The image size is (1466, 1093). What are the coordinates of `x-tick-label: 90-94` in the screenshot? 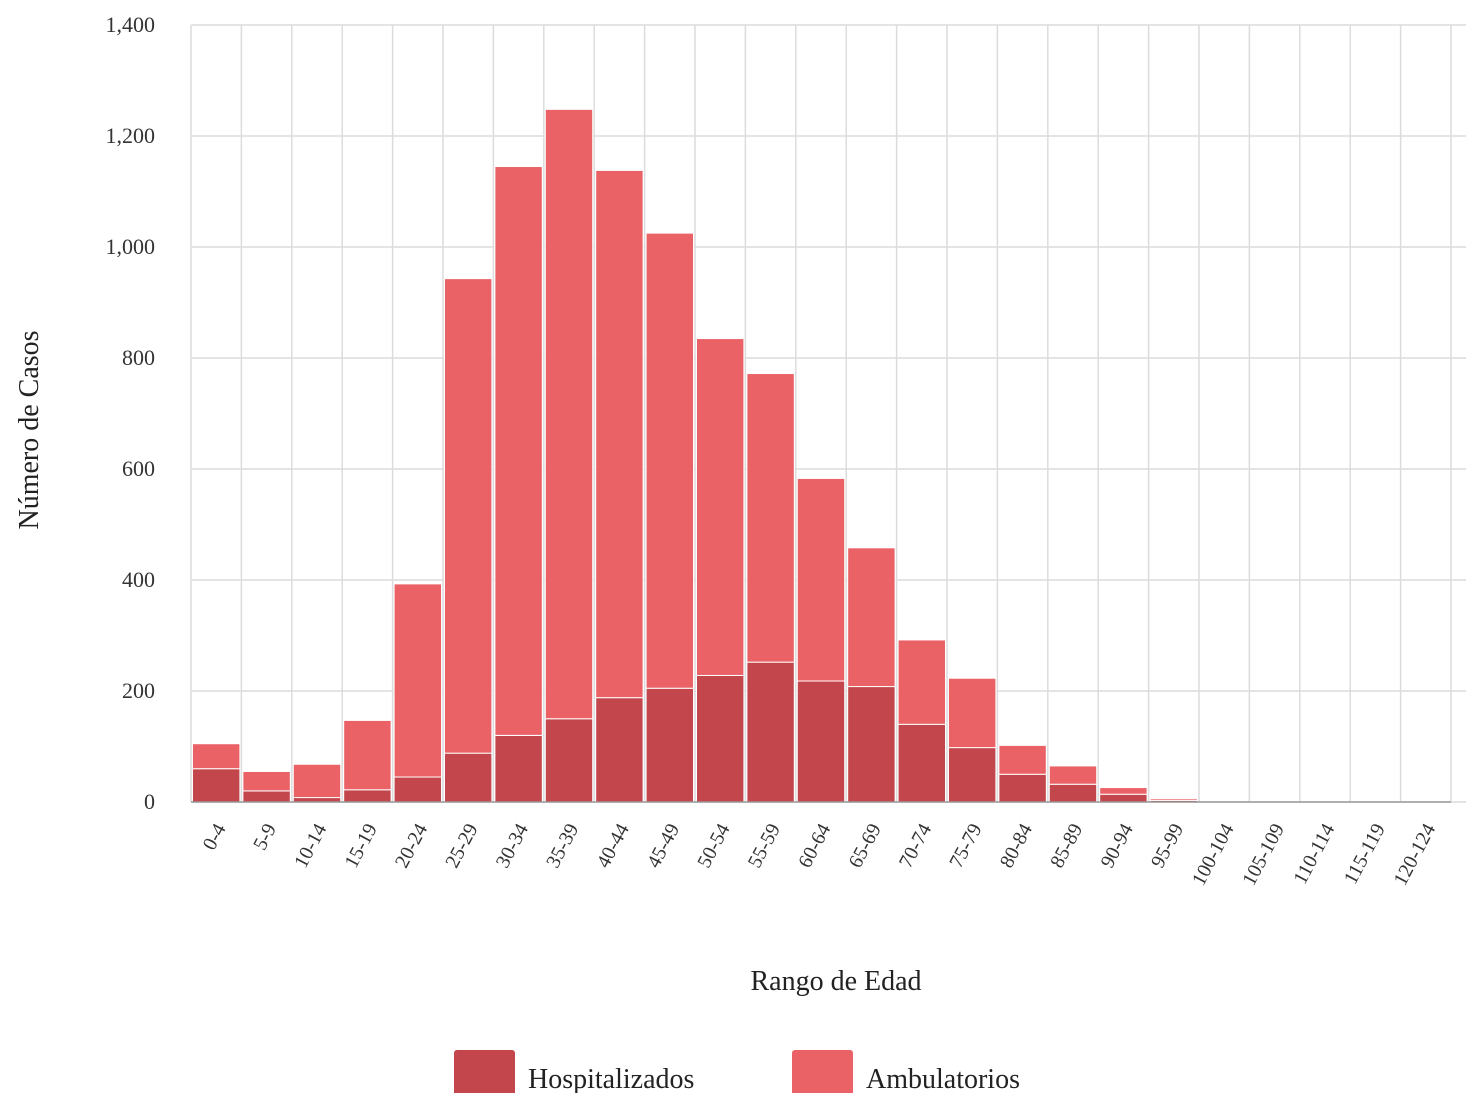 It's located at (1116, 846).